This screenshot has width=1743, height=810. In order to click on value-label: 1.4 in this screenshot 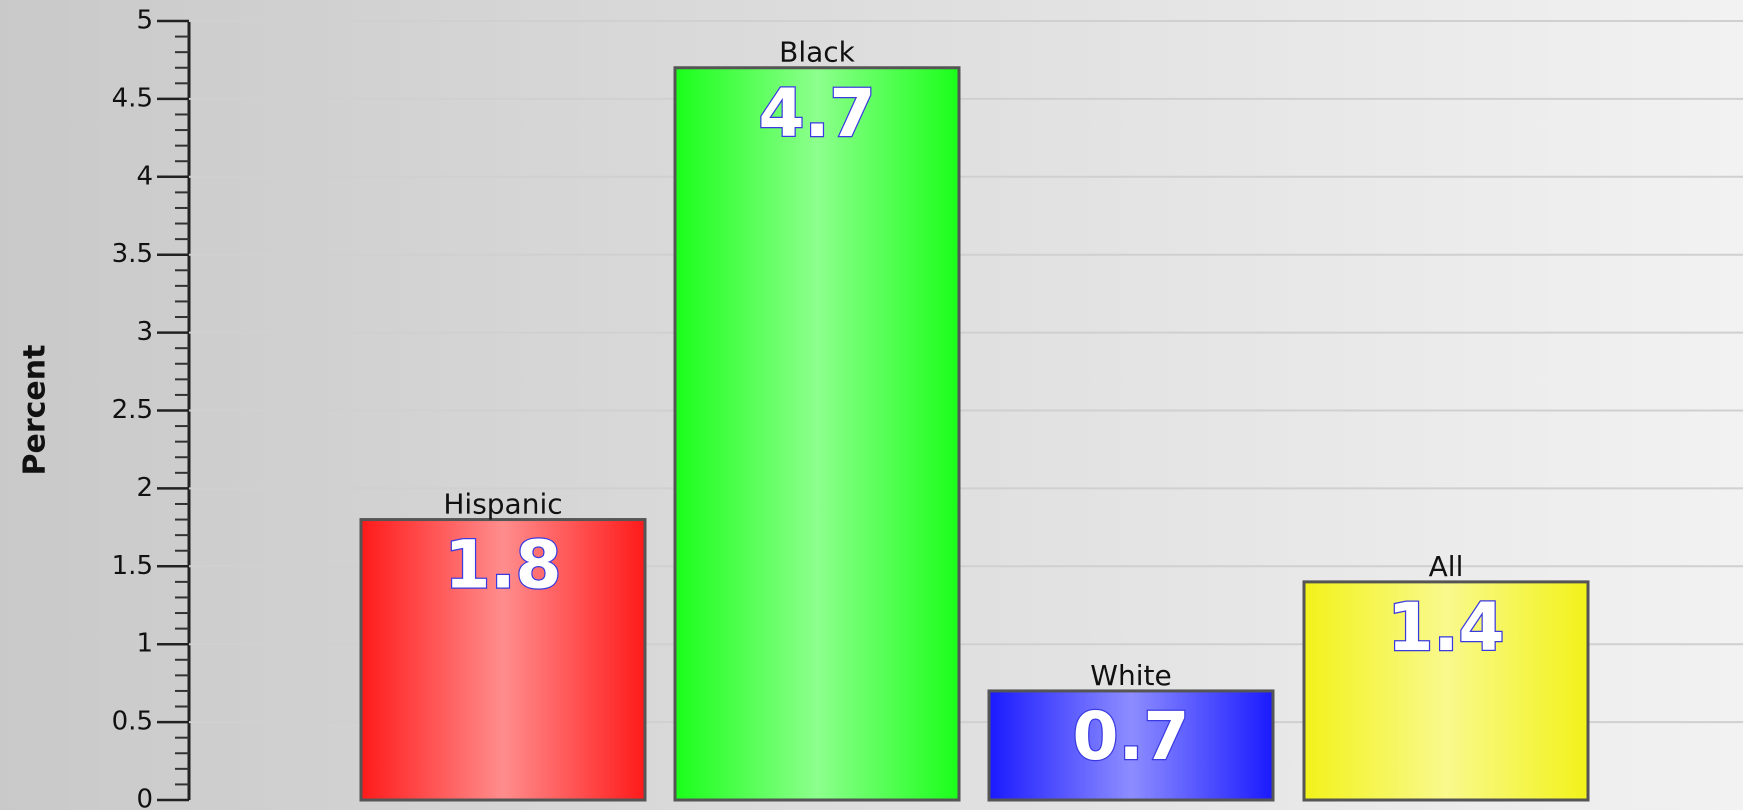, I will do `click(1446, 627)`.